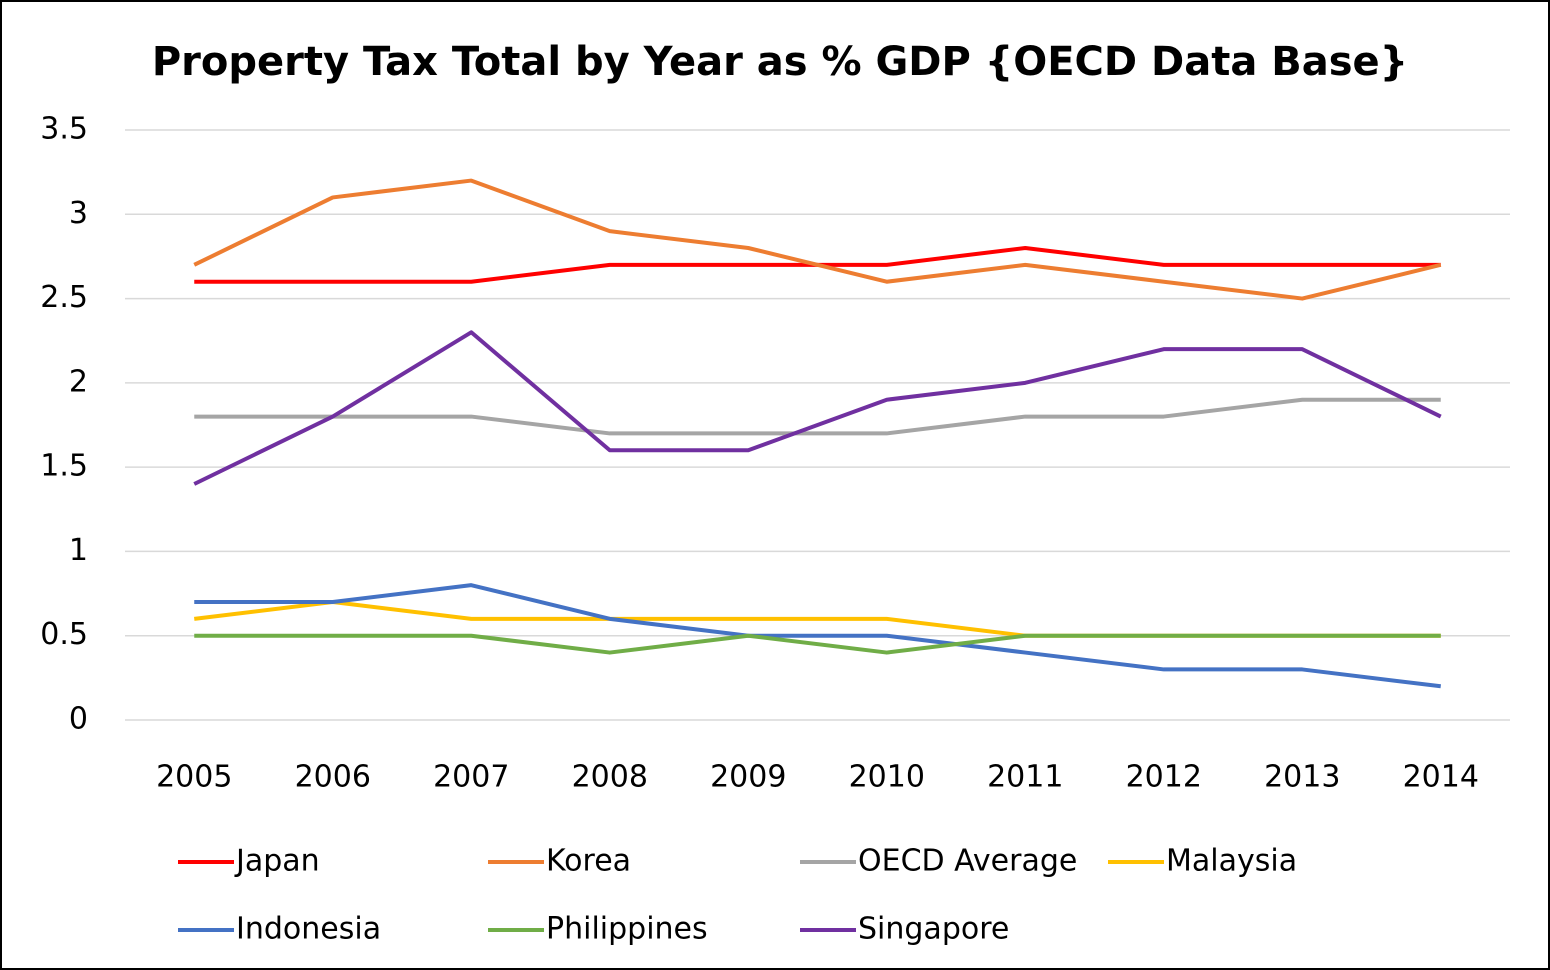 The height and width of the screenshot is (970, 1550). Describe the element at coordinates (78, 719) in the screenshot. I see `y-tick-label: 0` at that location.